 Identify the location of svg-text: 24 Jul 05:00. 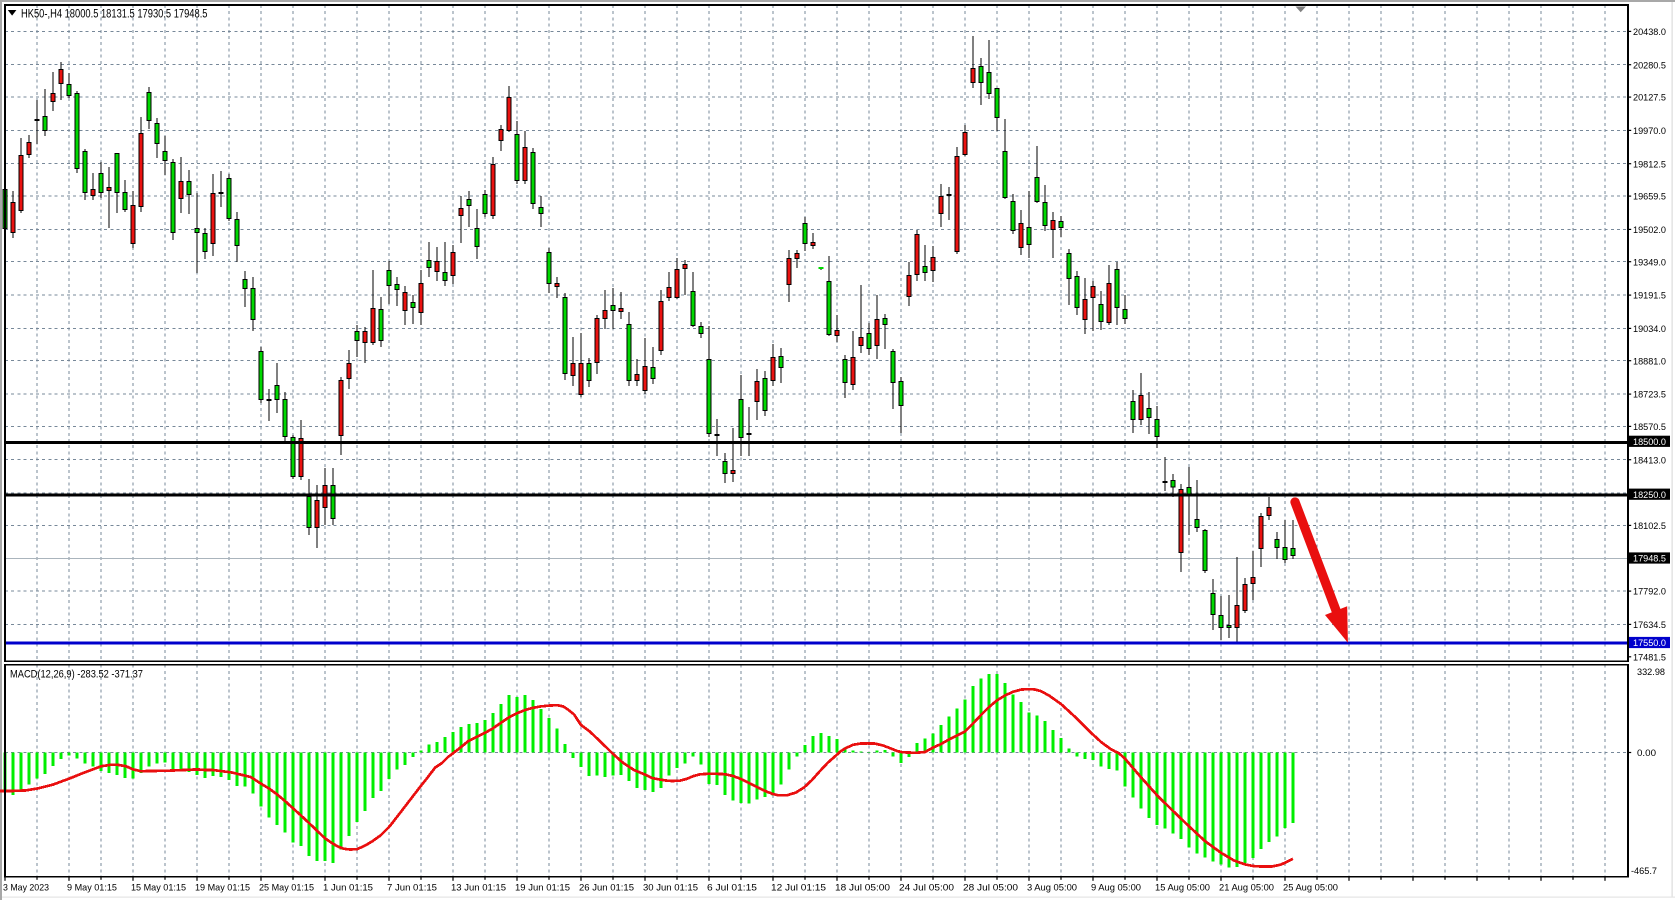
(926, 888).